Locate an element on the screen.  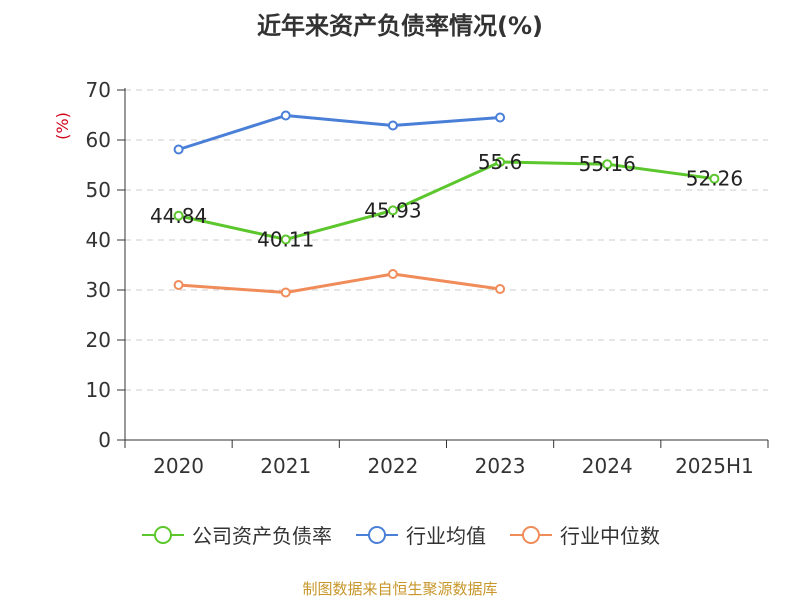
source-note: 制图数据来自恒生聚源数据库 is located at coordinates (400, 589).